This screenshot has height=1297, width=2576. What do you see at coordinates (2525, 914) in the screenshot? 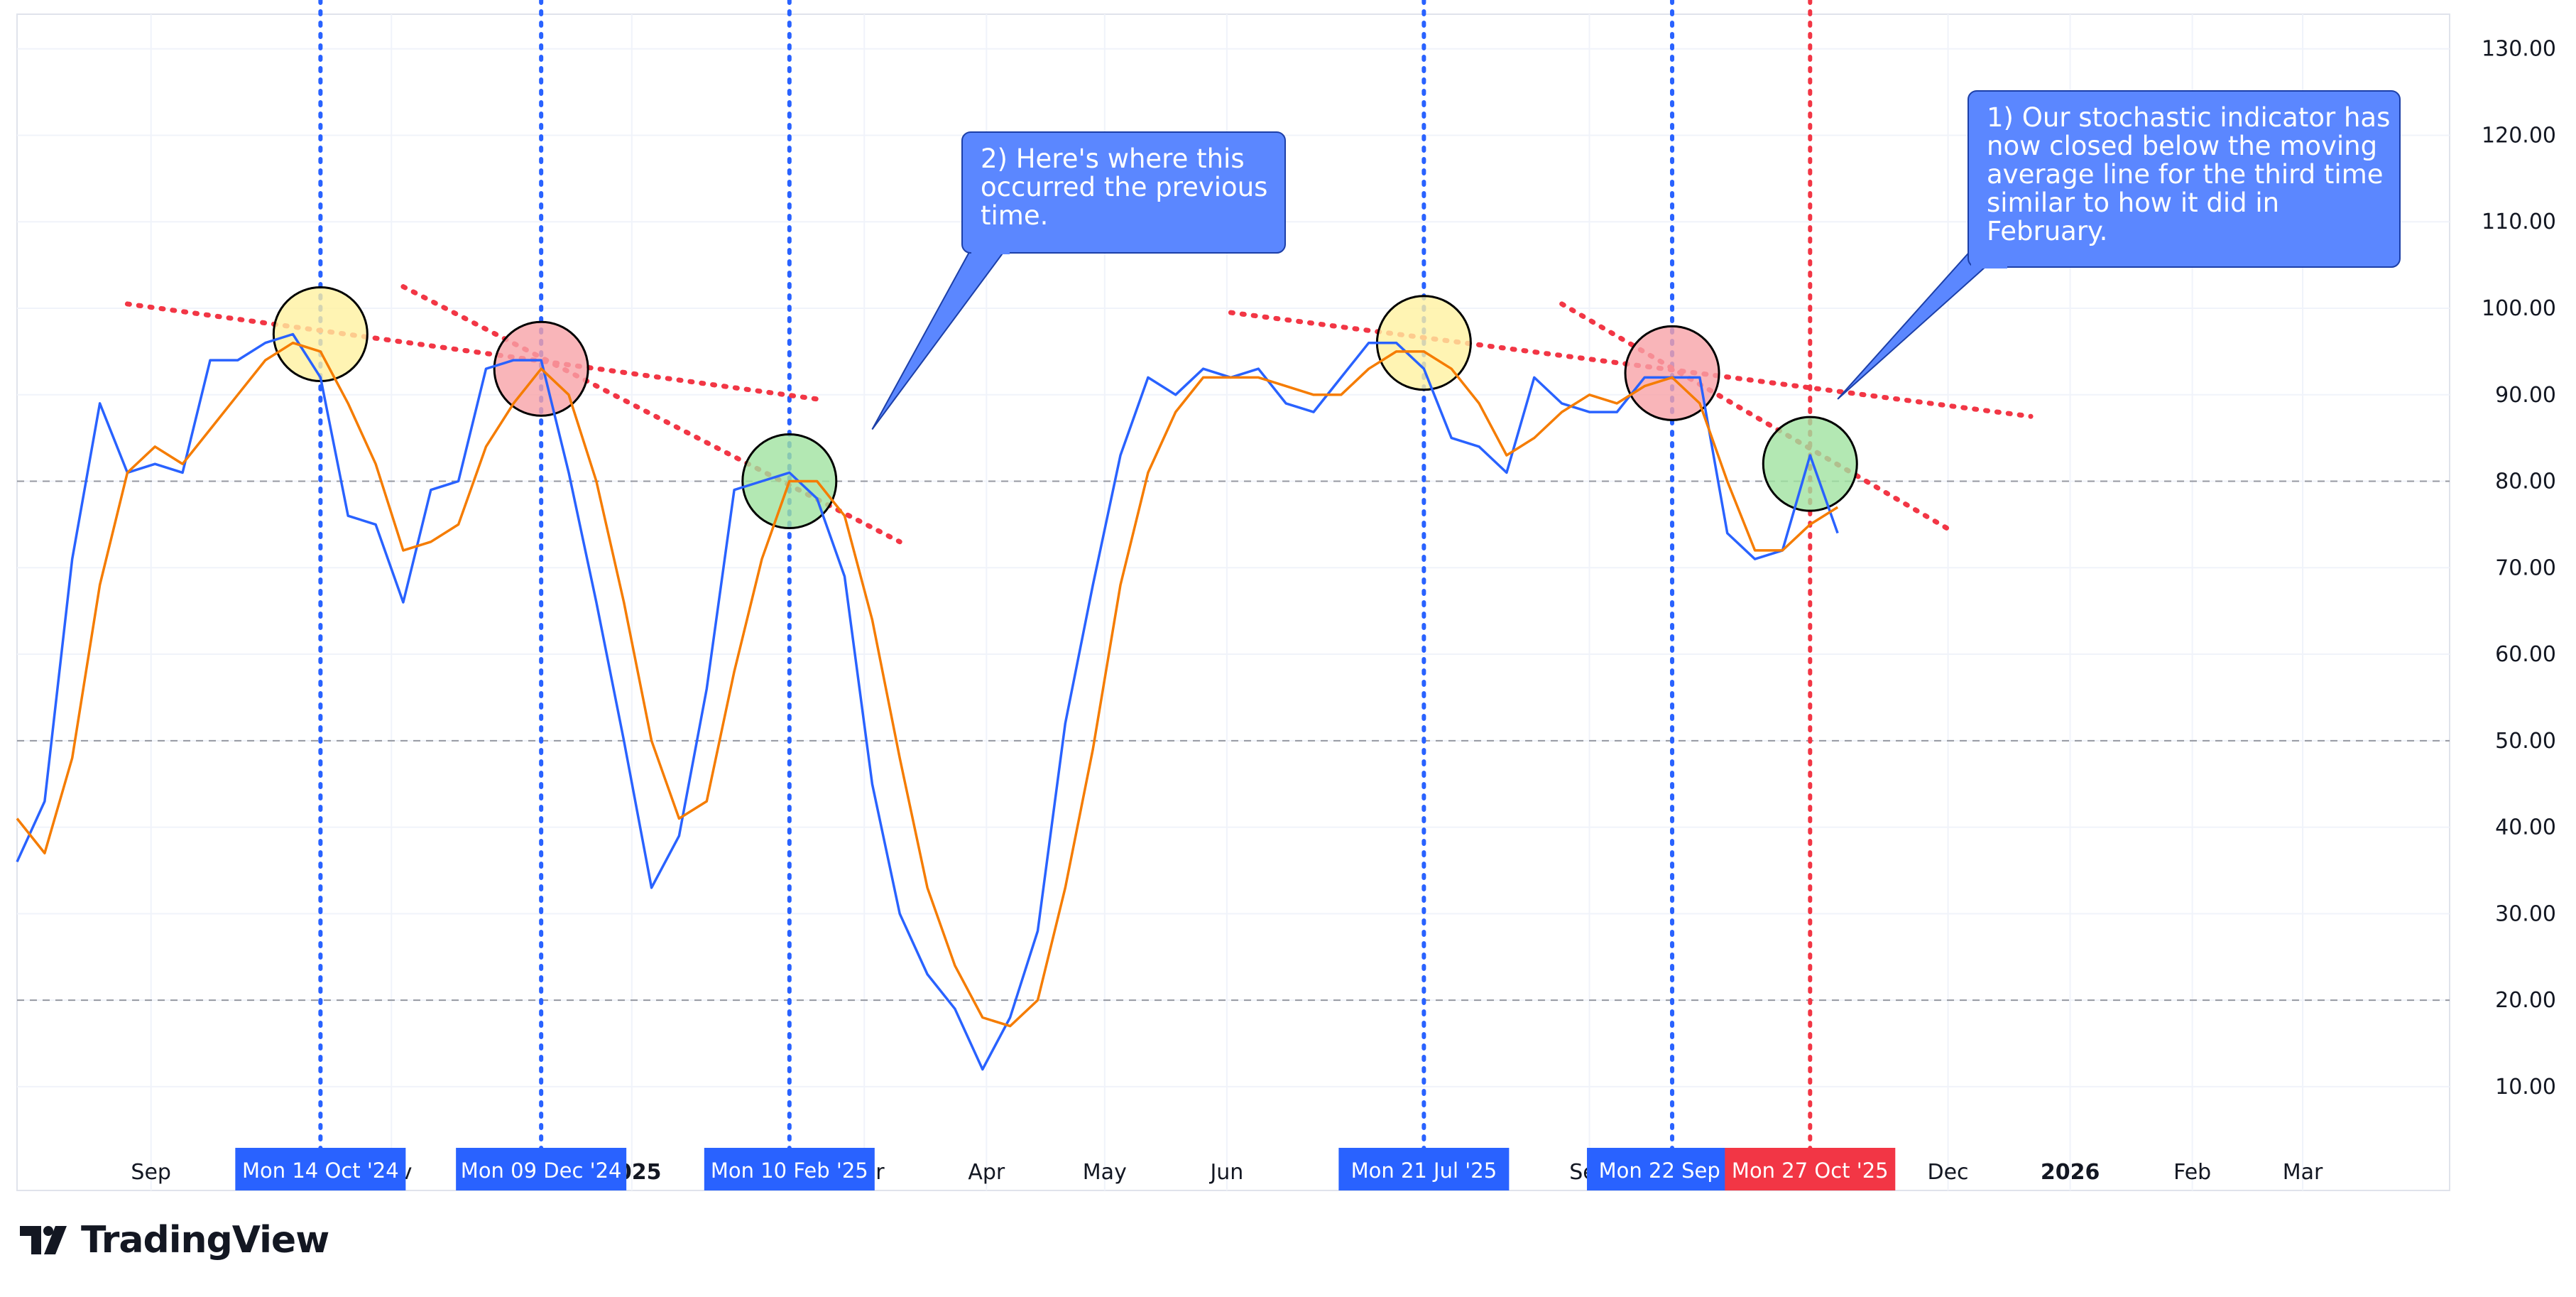
I see `y-tick-label: 30.00` at bounding box center [2525, 914].